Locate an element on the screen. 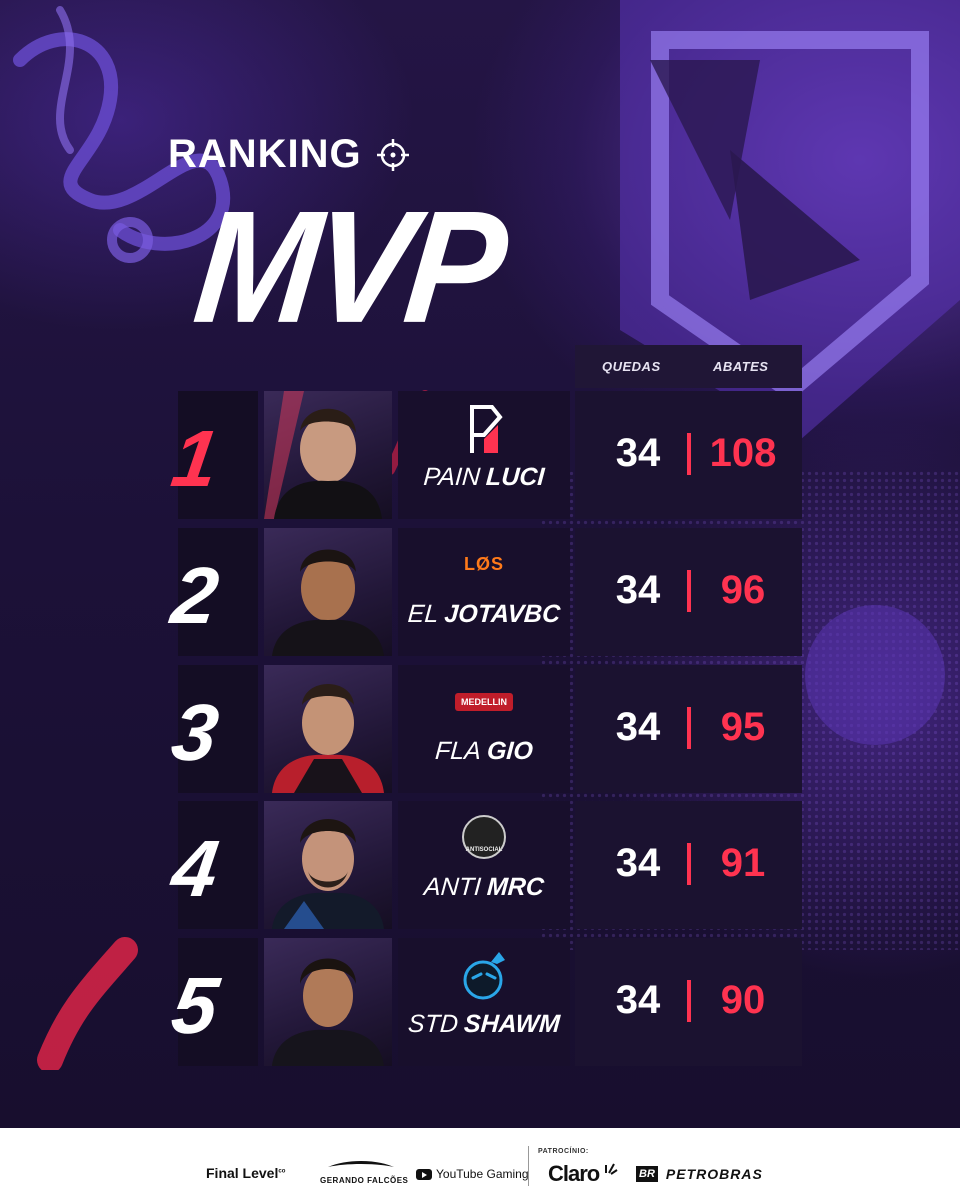 Image resolution: width=960 pixels, height=1200 pixels. youtube-gaming-logo: YouTube Gaming is located at coordinates (472, 1174).